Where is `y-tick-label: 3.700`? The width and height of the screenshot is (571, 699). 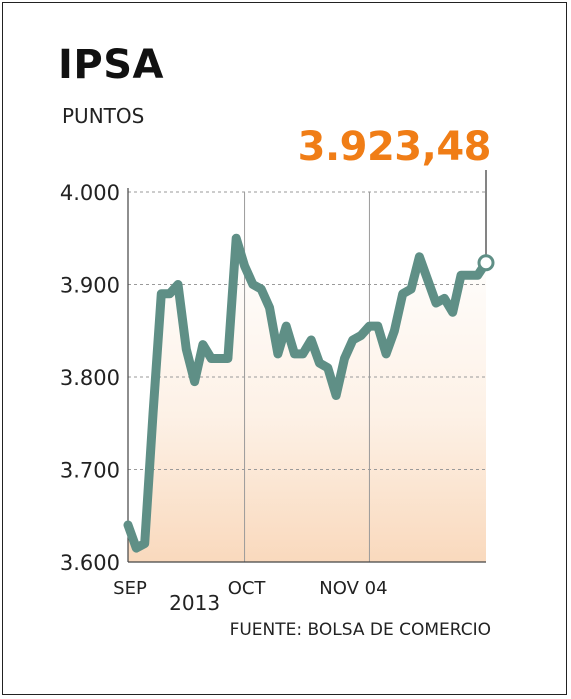 y-tick-label: 3.700 is located at coordinates (90, 471).